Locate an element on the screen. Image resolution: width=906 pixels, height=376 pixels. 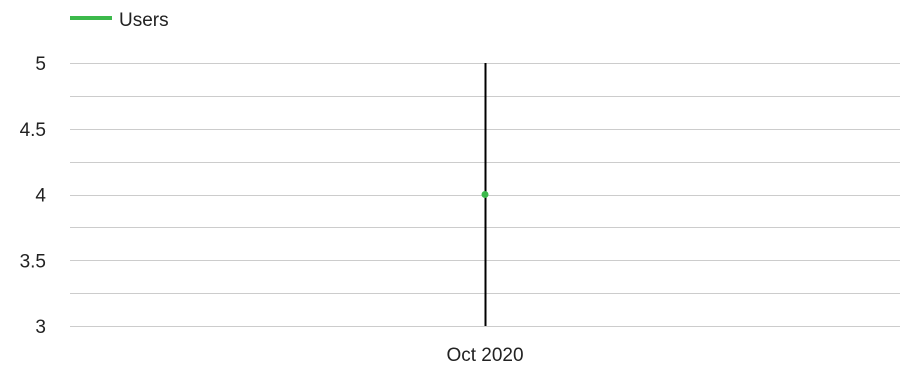
y-tick-label: 4.5 is located at coordinates (33, 130).